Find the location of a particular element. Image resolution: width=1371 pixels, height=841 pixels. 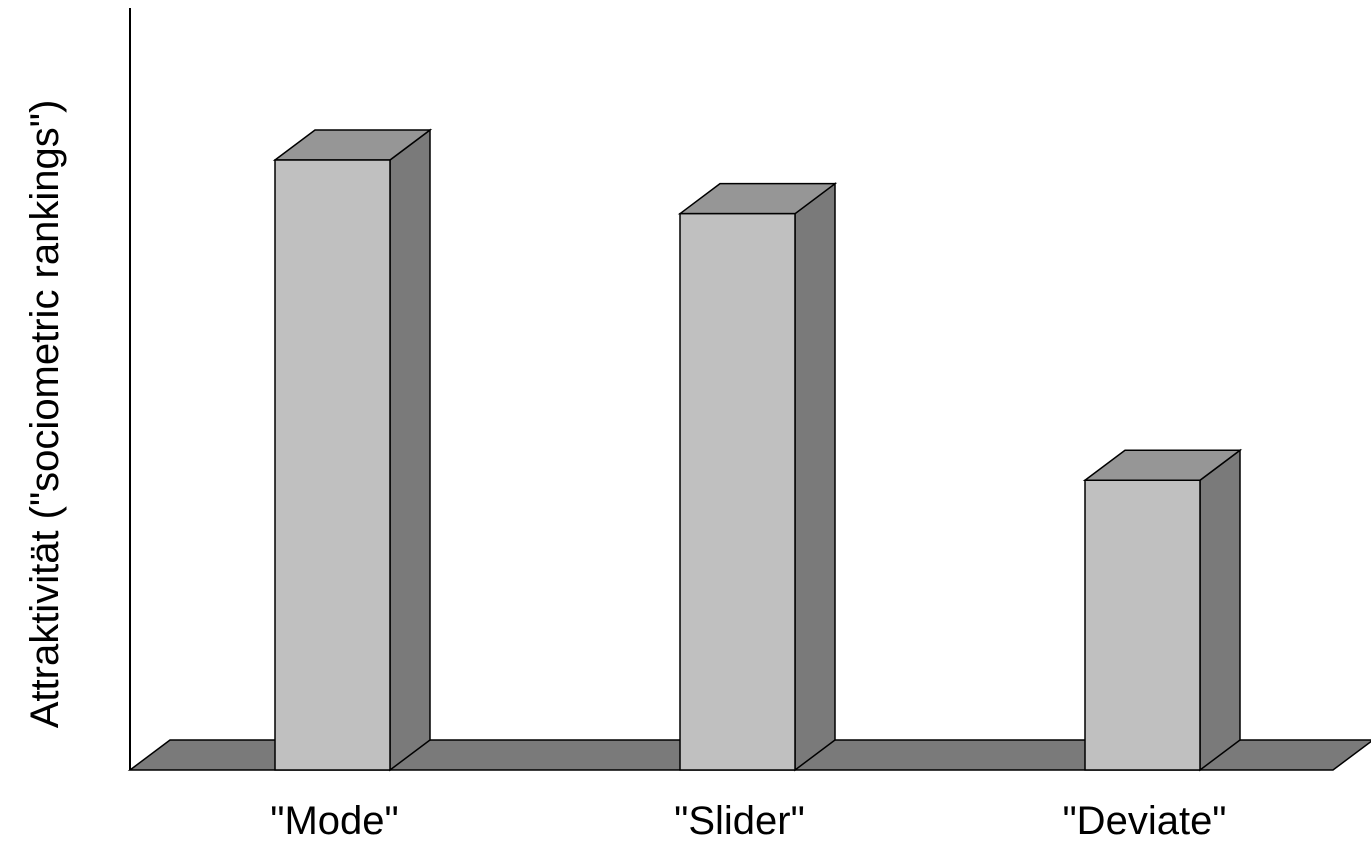

x-tick-labels: "Mode" "Slider" "Deviate" is located at coordinates (748, 820).